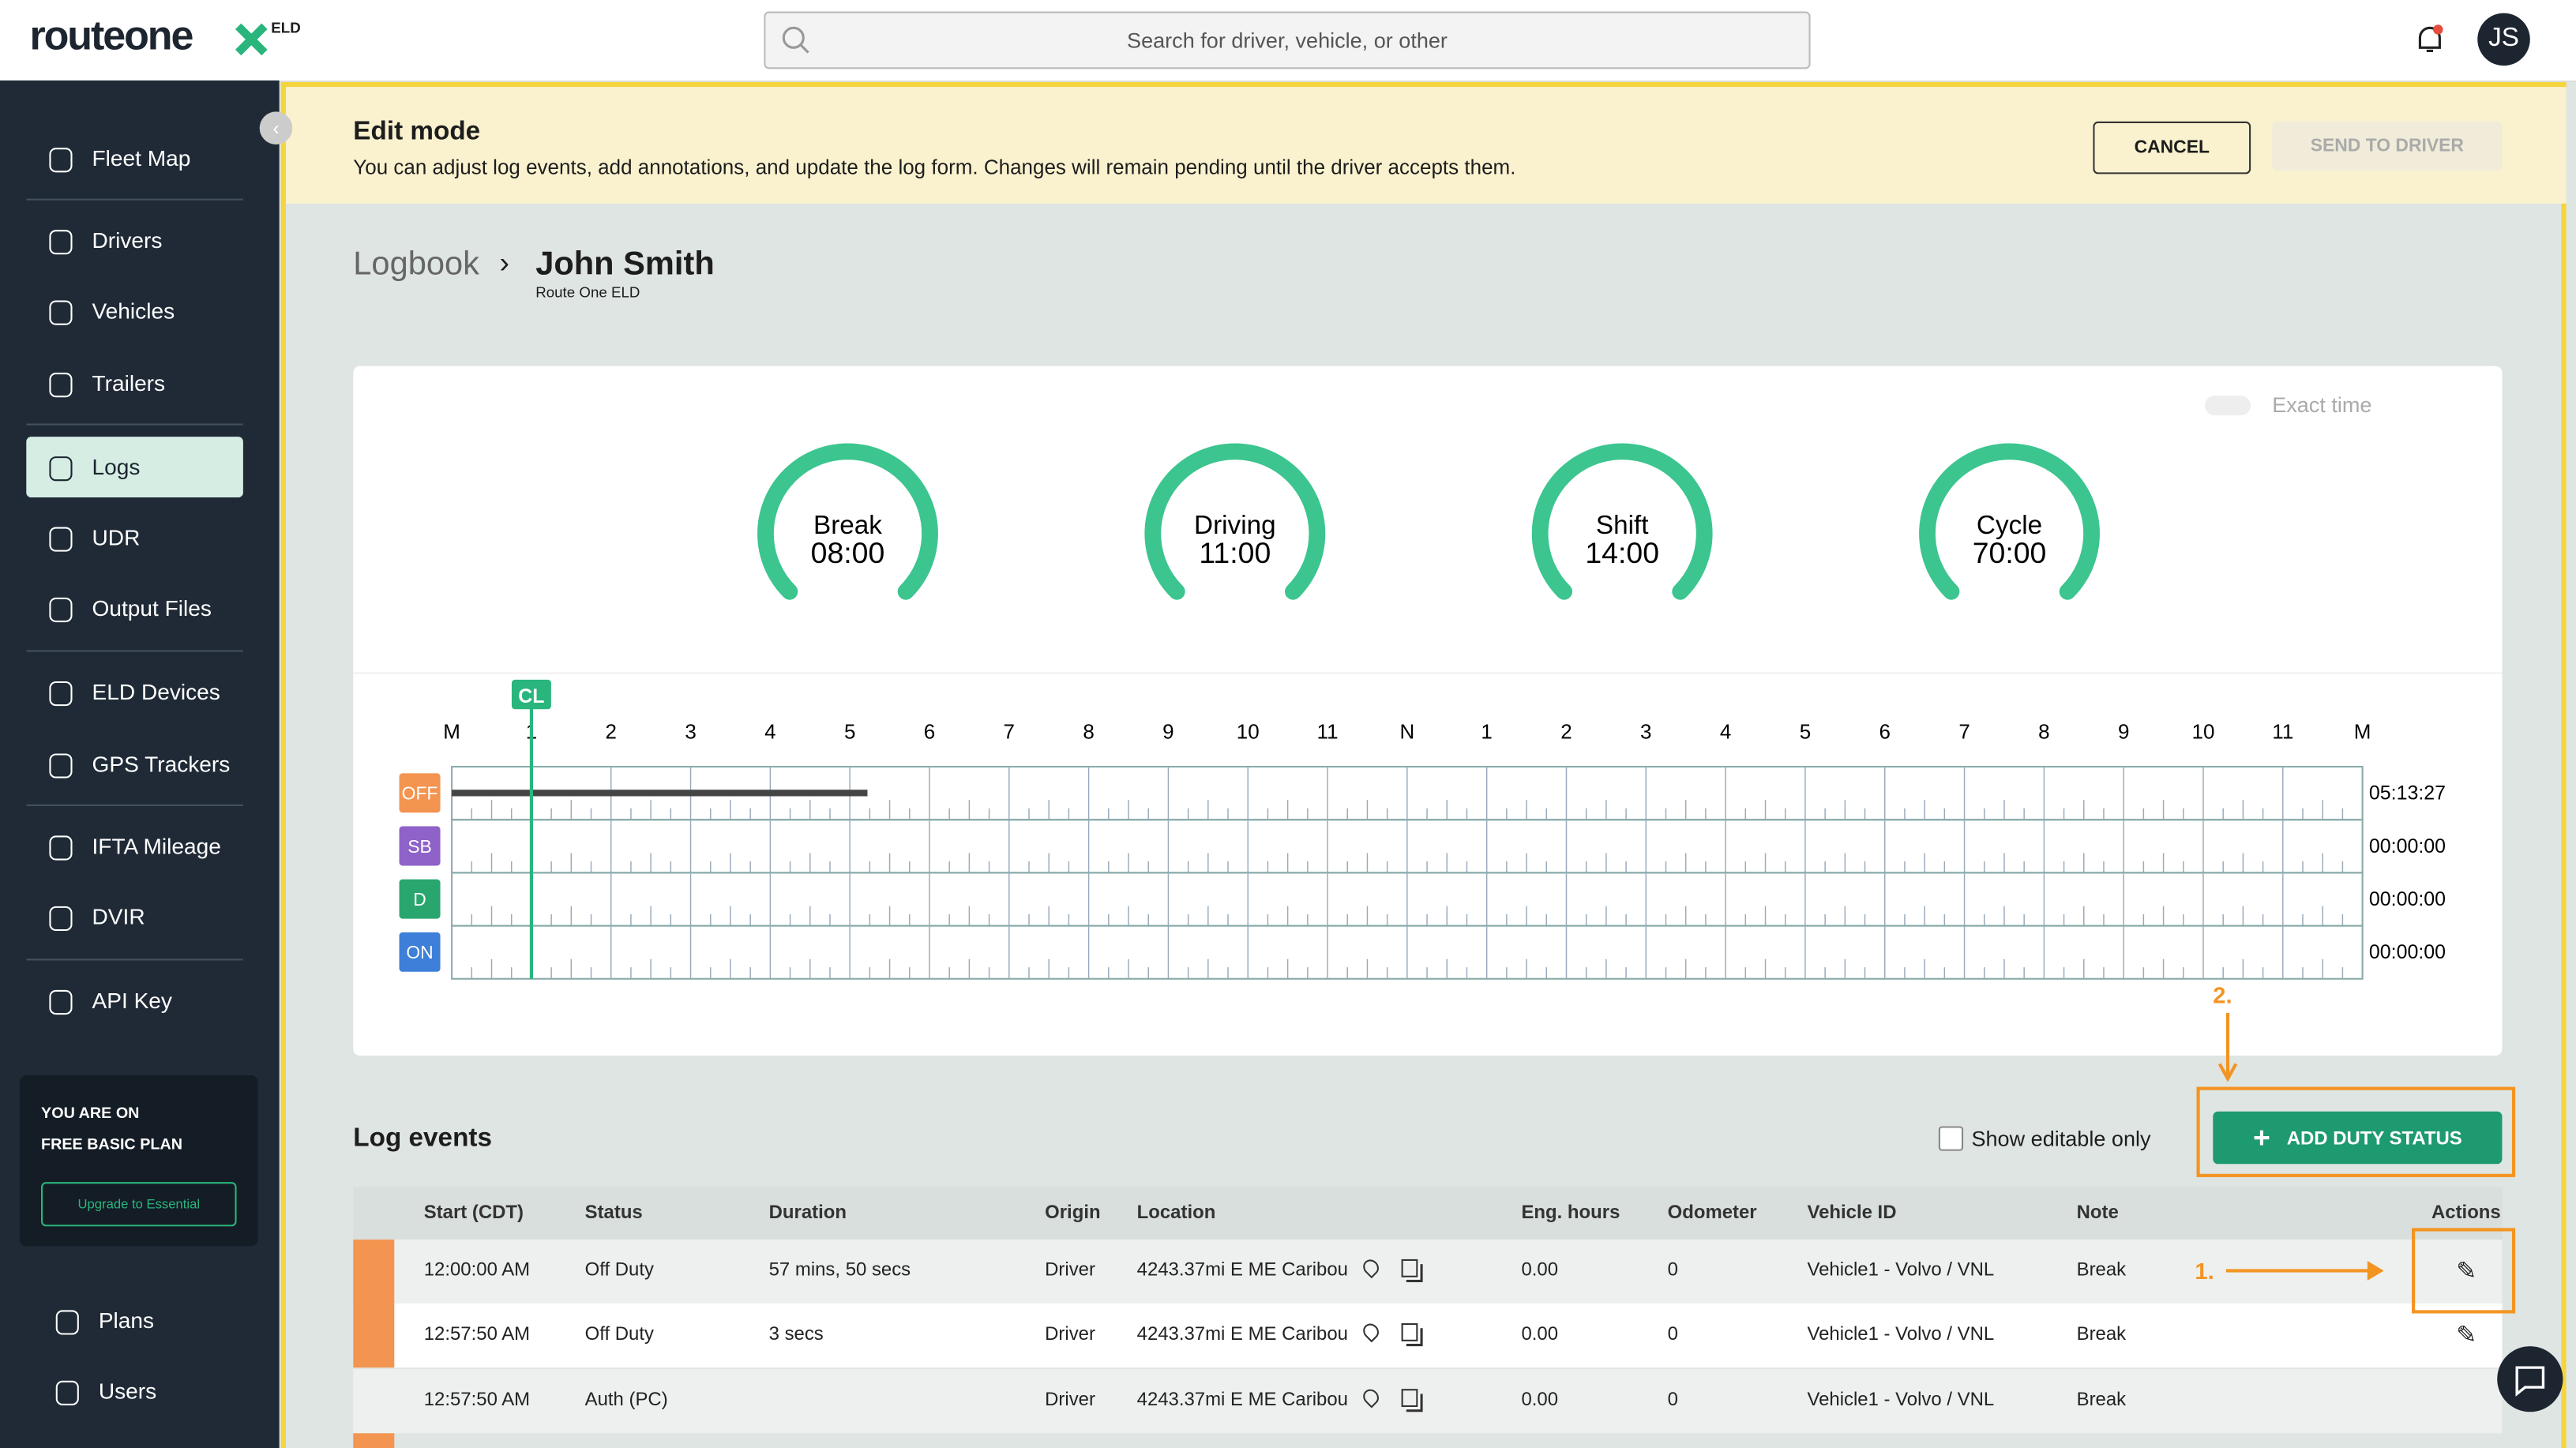 This screenshot has height=1448, width=2576. I want to click on nav-item: Fleet Map, so click(141, 159).